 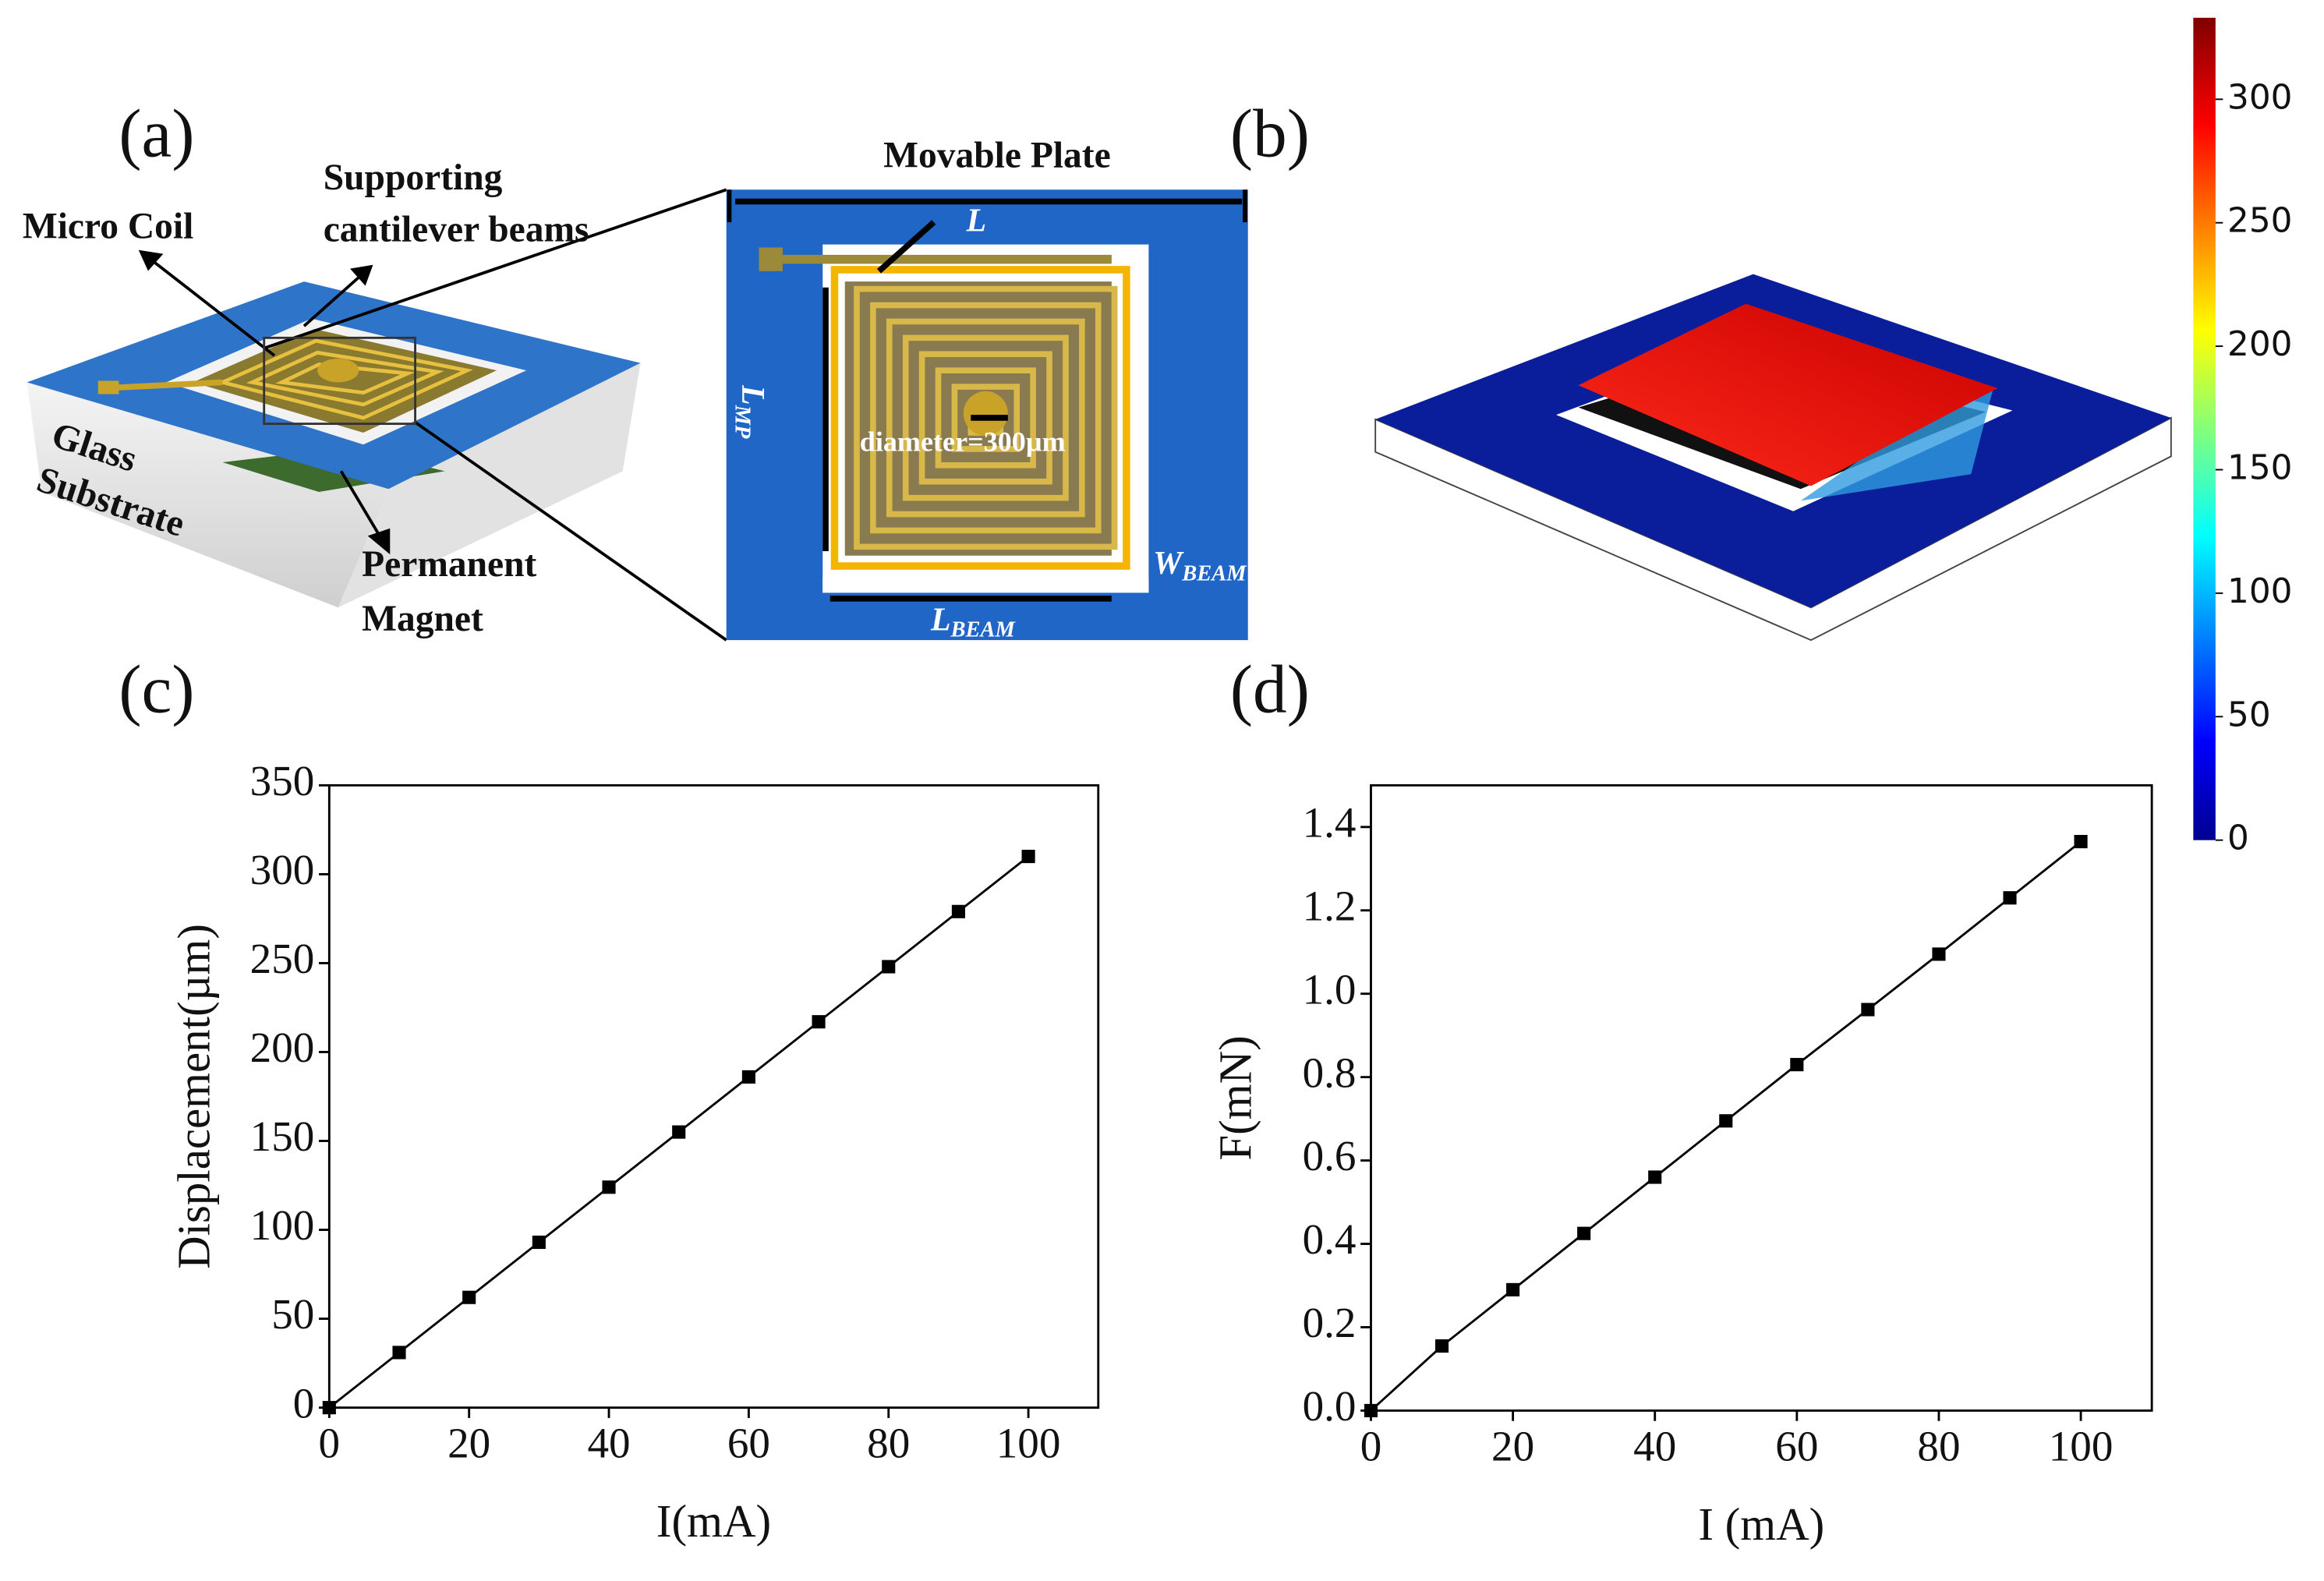 What do you see at coordinates (422, 619) in the screenshot?
I see `label: Magnet` at bounding box center [422, 619].